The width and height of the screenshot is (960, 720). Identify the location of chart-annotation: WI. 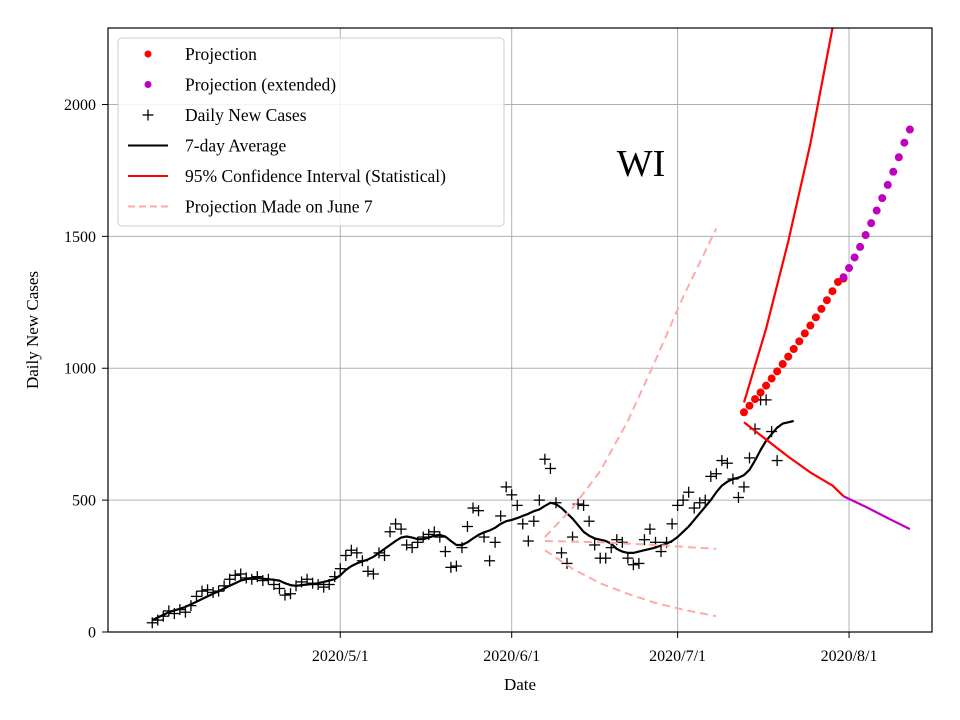
(641, 164).